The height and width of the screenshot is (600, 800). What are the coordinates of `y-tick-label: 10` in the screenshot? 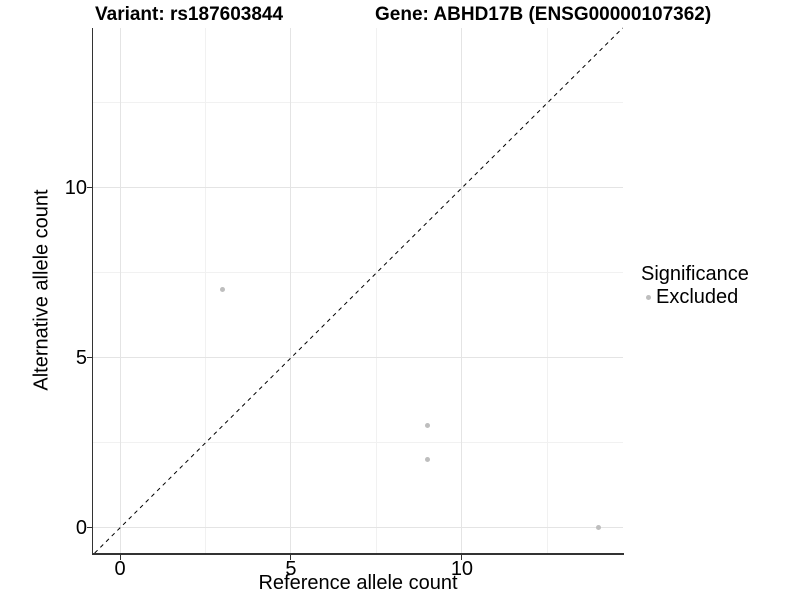 It's located at (75, 187).